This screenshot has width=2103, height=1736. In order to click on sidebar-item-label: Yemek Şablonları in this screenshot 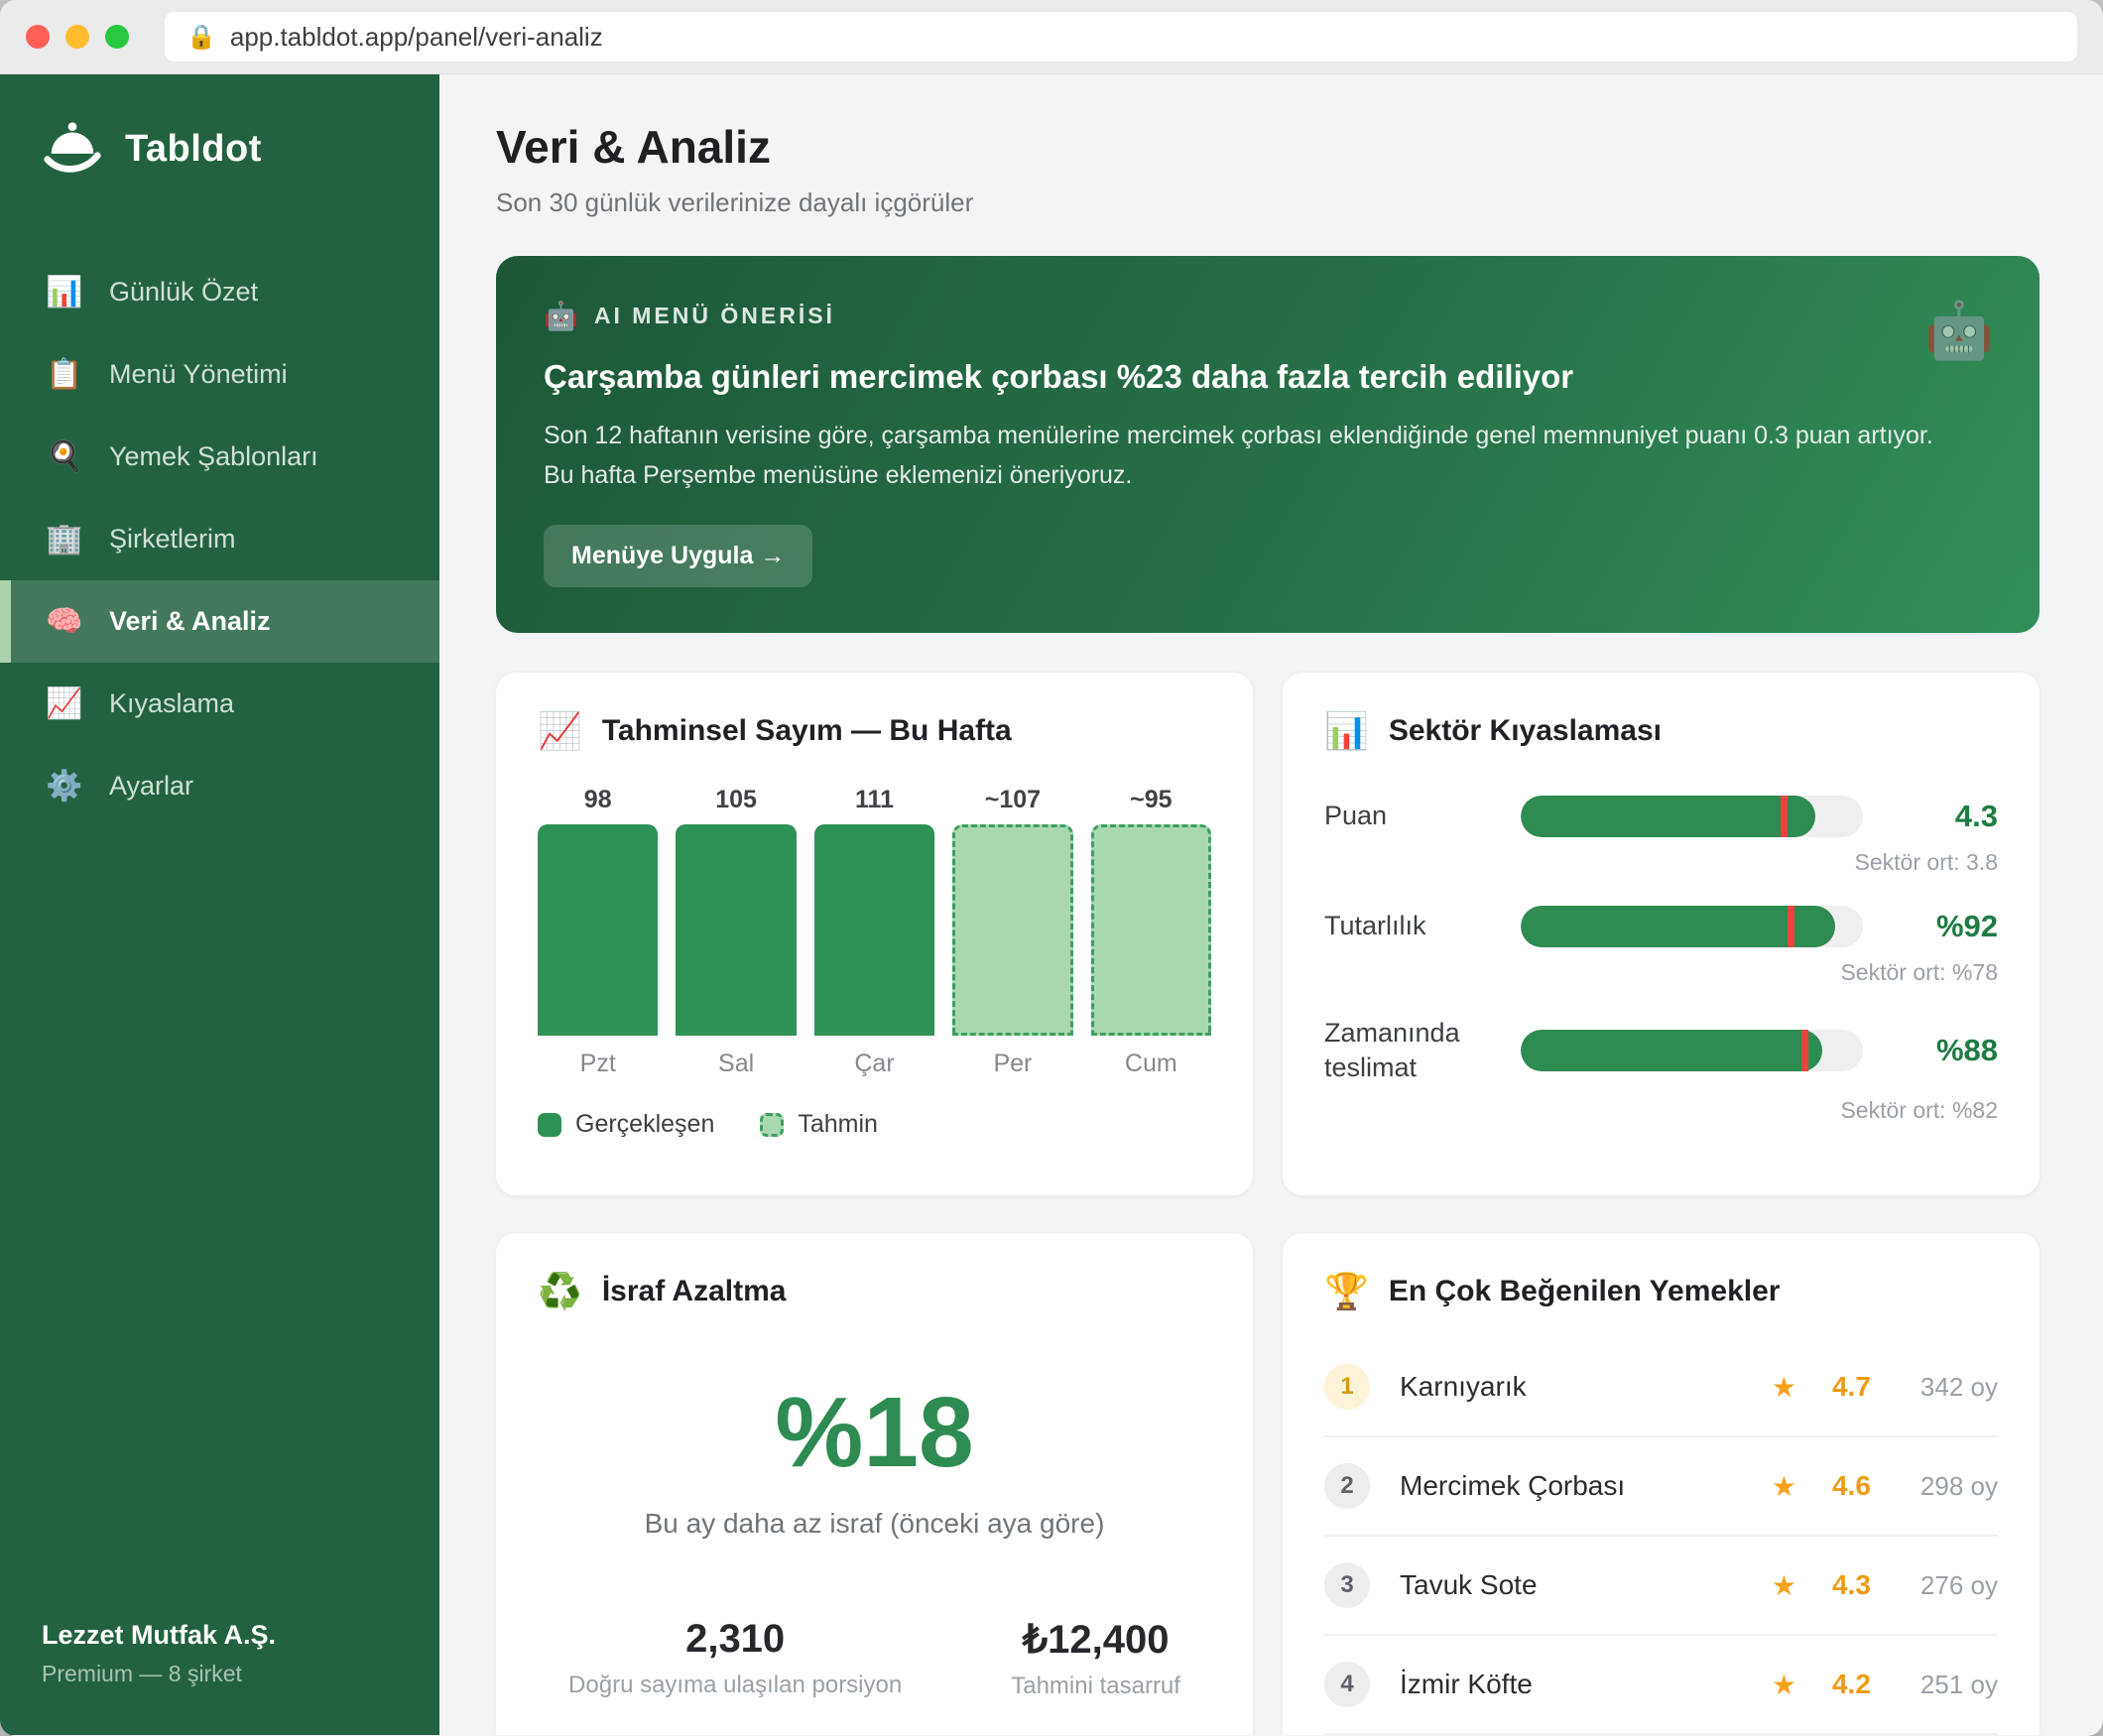, I will do `click(214, 456)`.